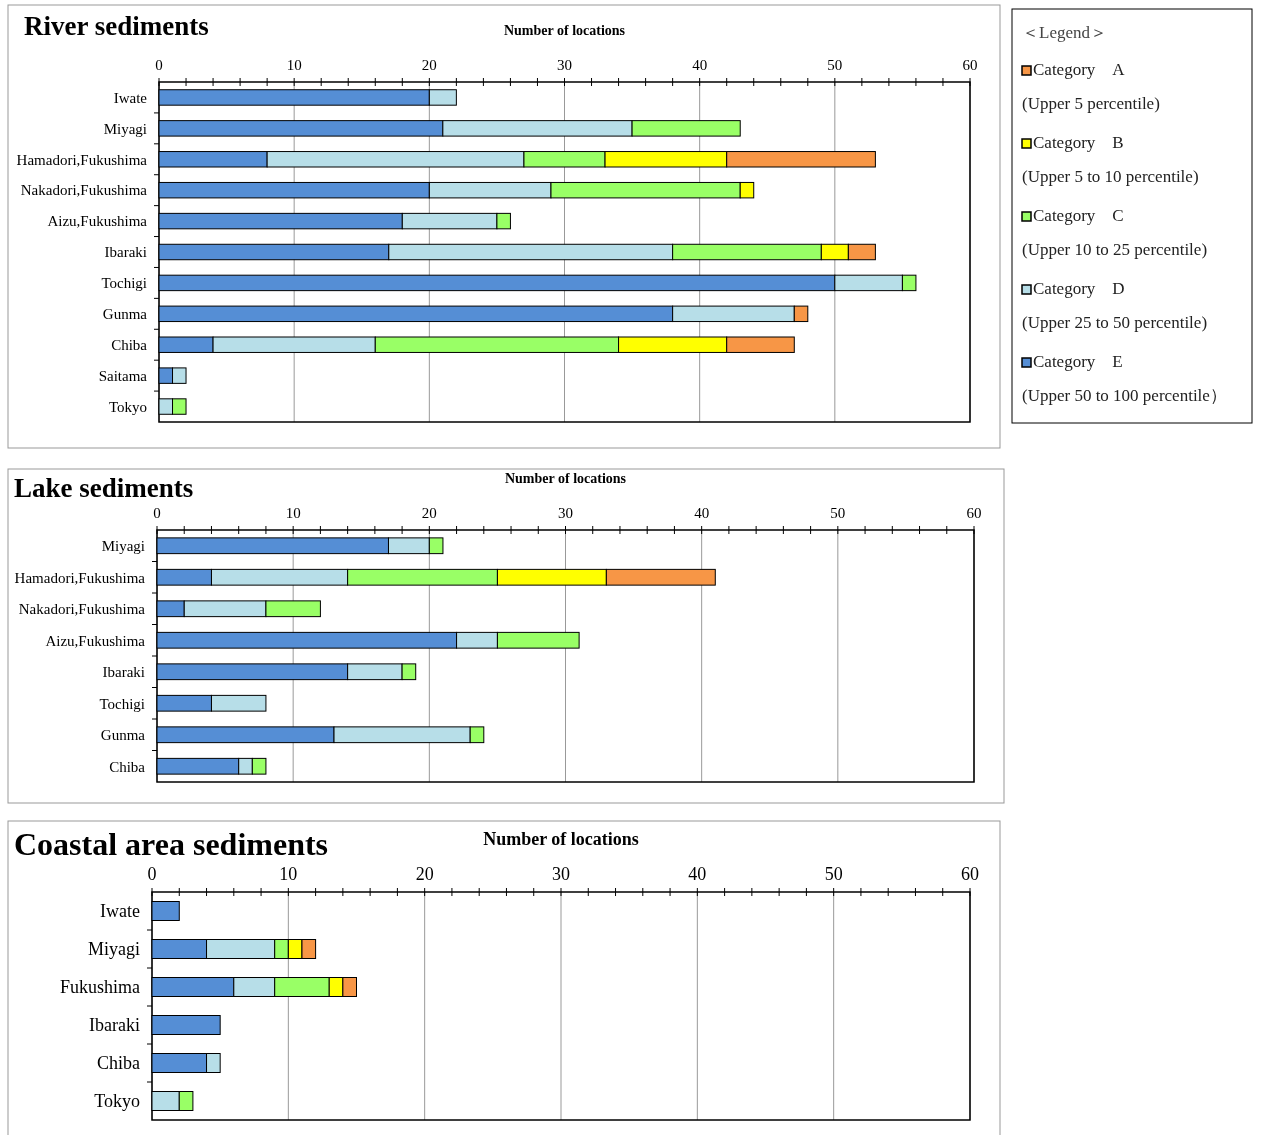  What do you see at coordinates (1091, 86) in the screenshot?
I see `legend-label: Category A (Upper 5 percentile)` at bounding box center [1091, 86].